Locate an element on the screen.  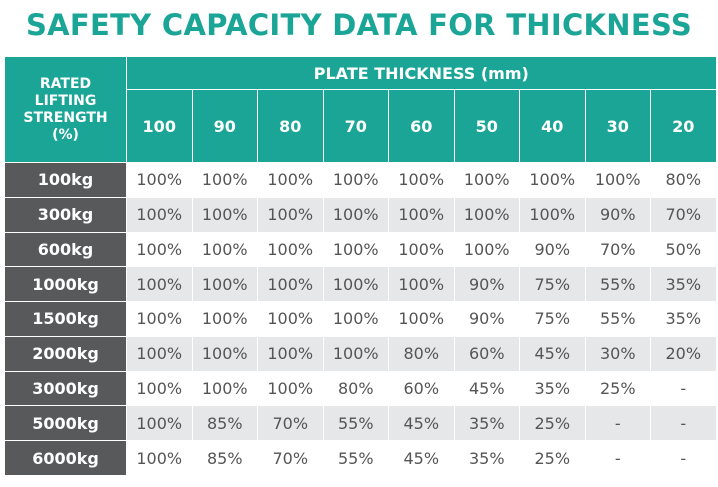
table-row: 1000kg 100% 100% 100% 100% 100% 90% 75% 55% 35% is located at coordinates (360, 284).